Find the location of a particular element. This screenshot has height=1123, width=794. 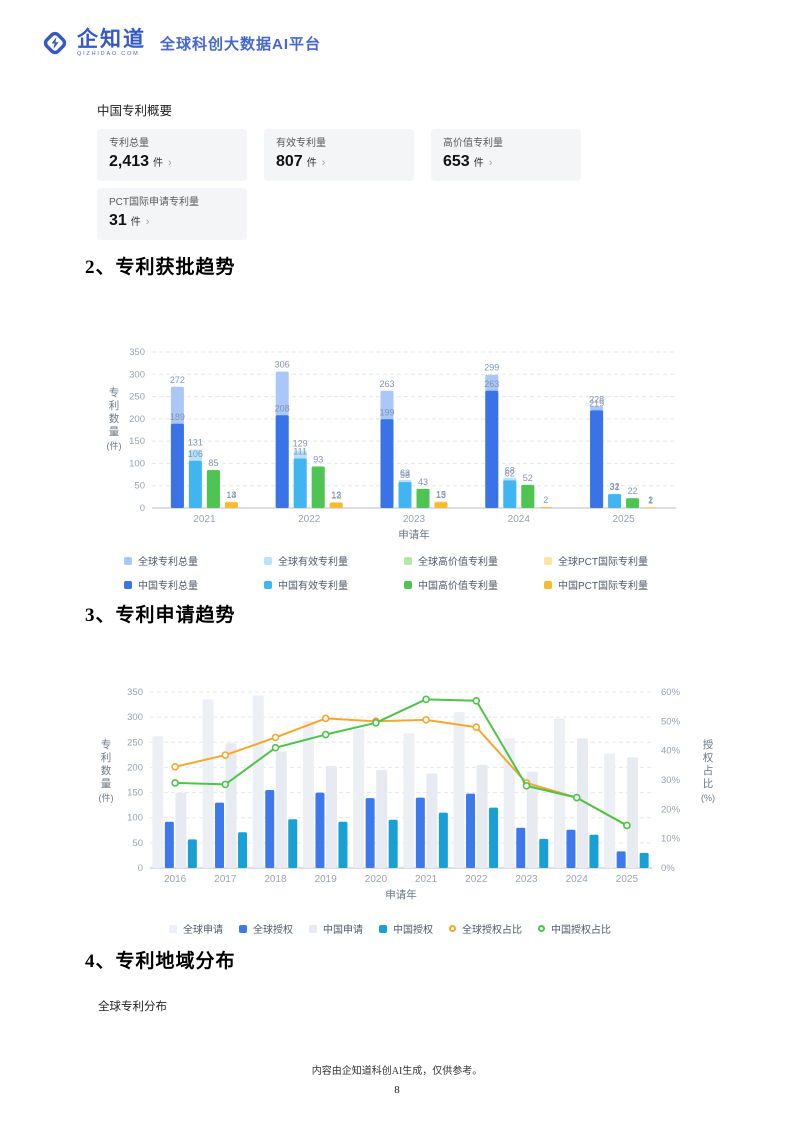

summary-title: 中国专利概要 is located at coordinates (135, 111).